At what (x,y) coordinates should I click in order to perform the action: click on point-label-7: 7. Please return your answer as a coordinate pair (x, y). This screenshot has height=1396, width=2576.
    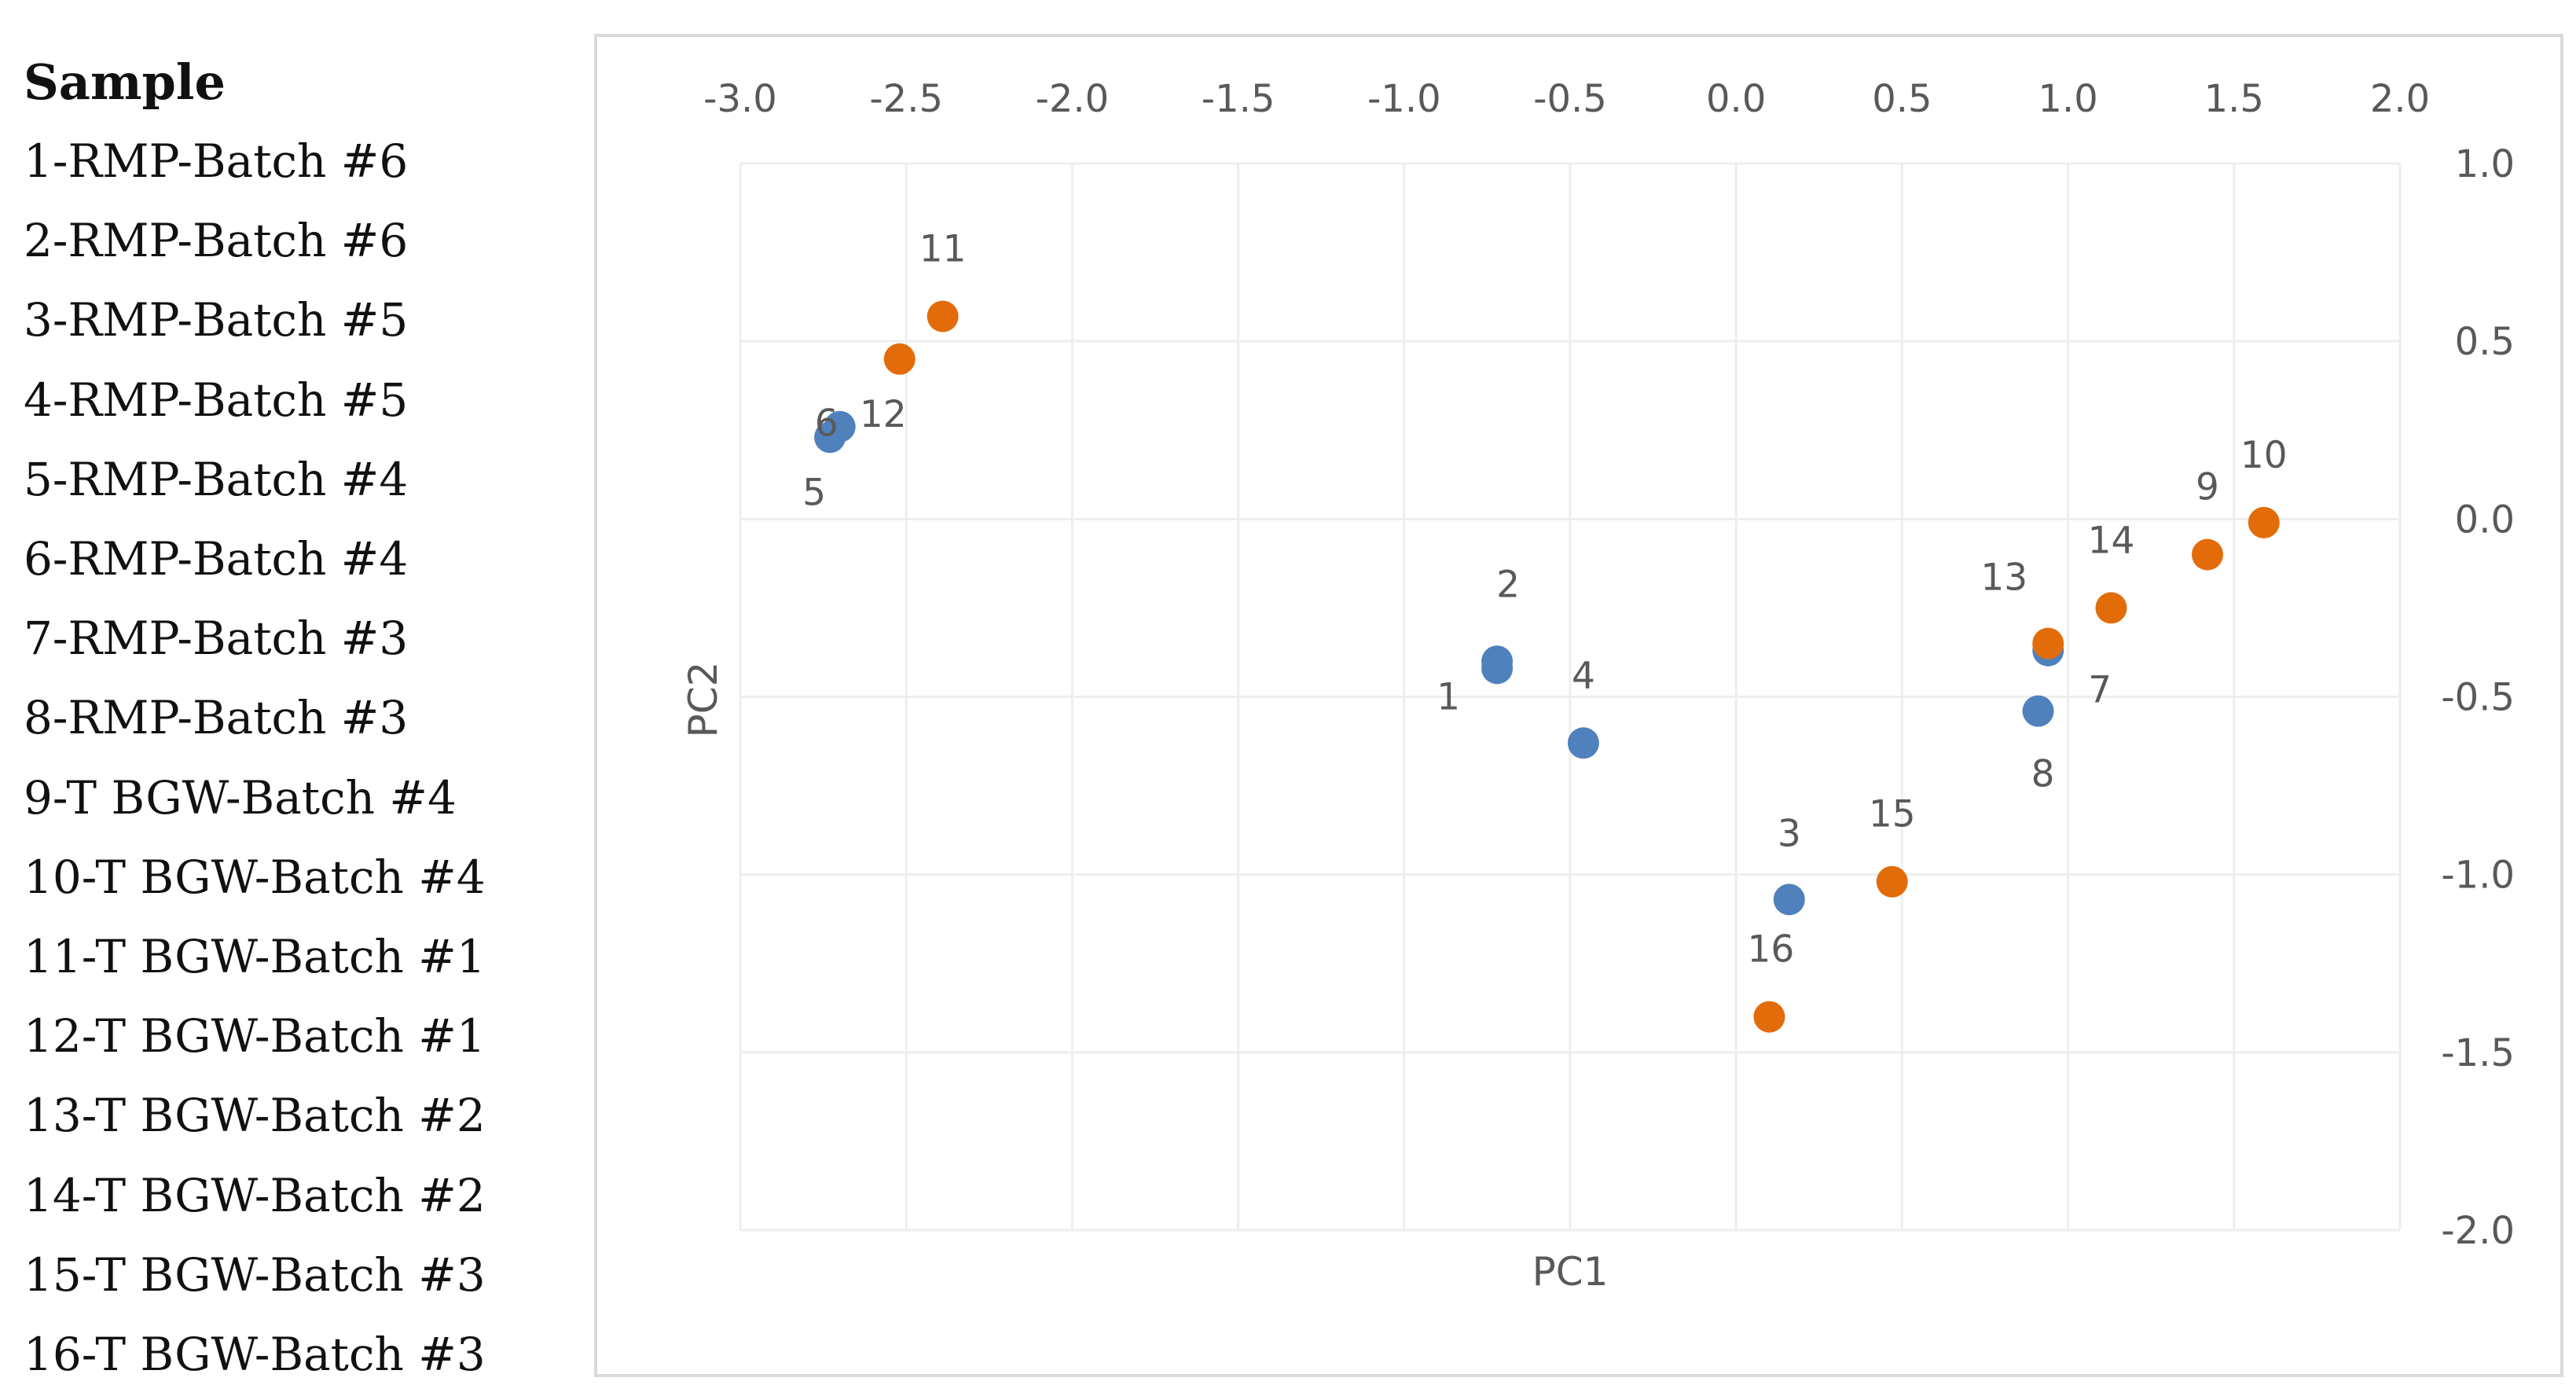
    Looking at the image, I should click on (2100, 690).